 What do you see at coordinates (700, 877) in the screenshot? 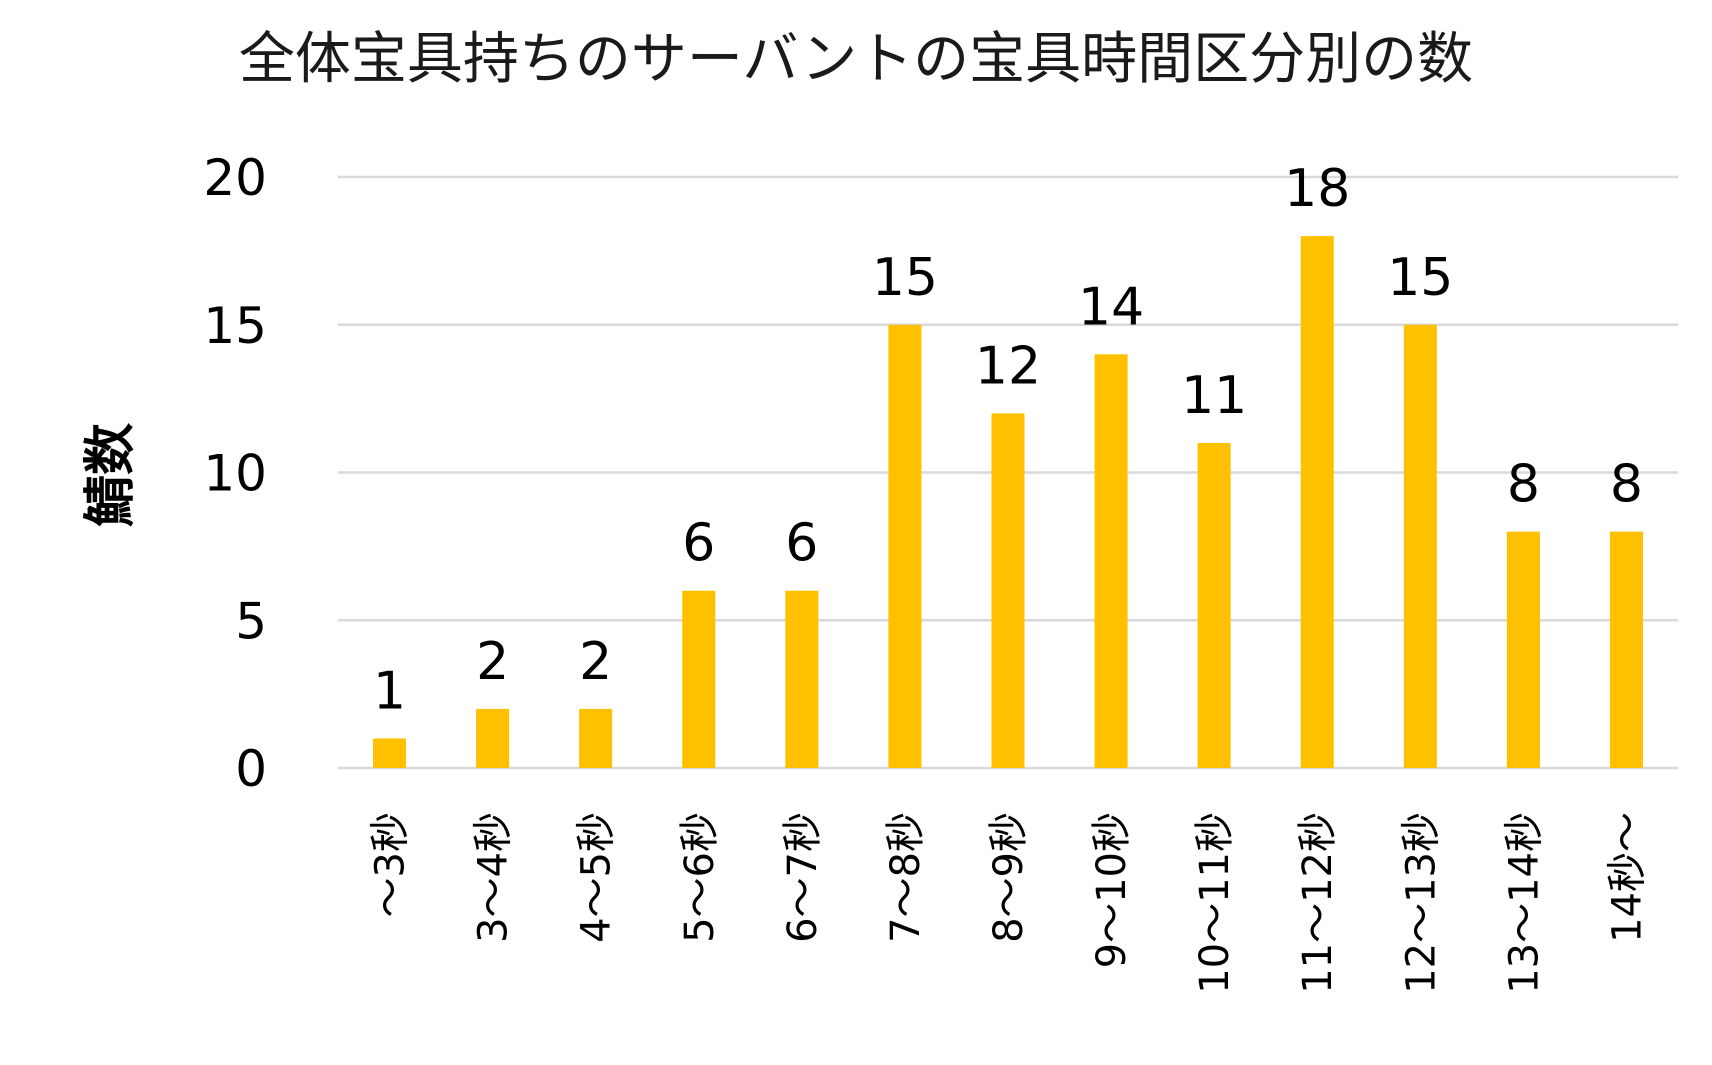
I see `category-label: 5～6秒` at bounding box center [700, 877].